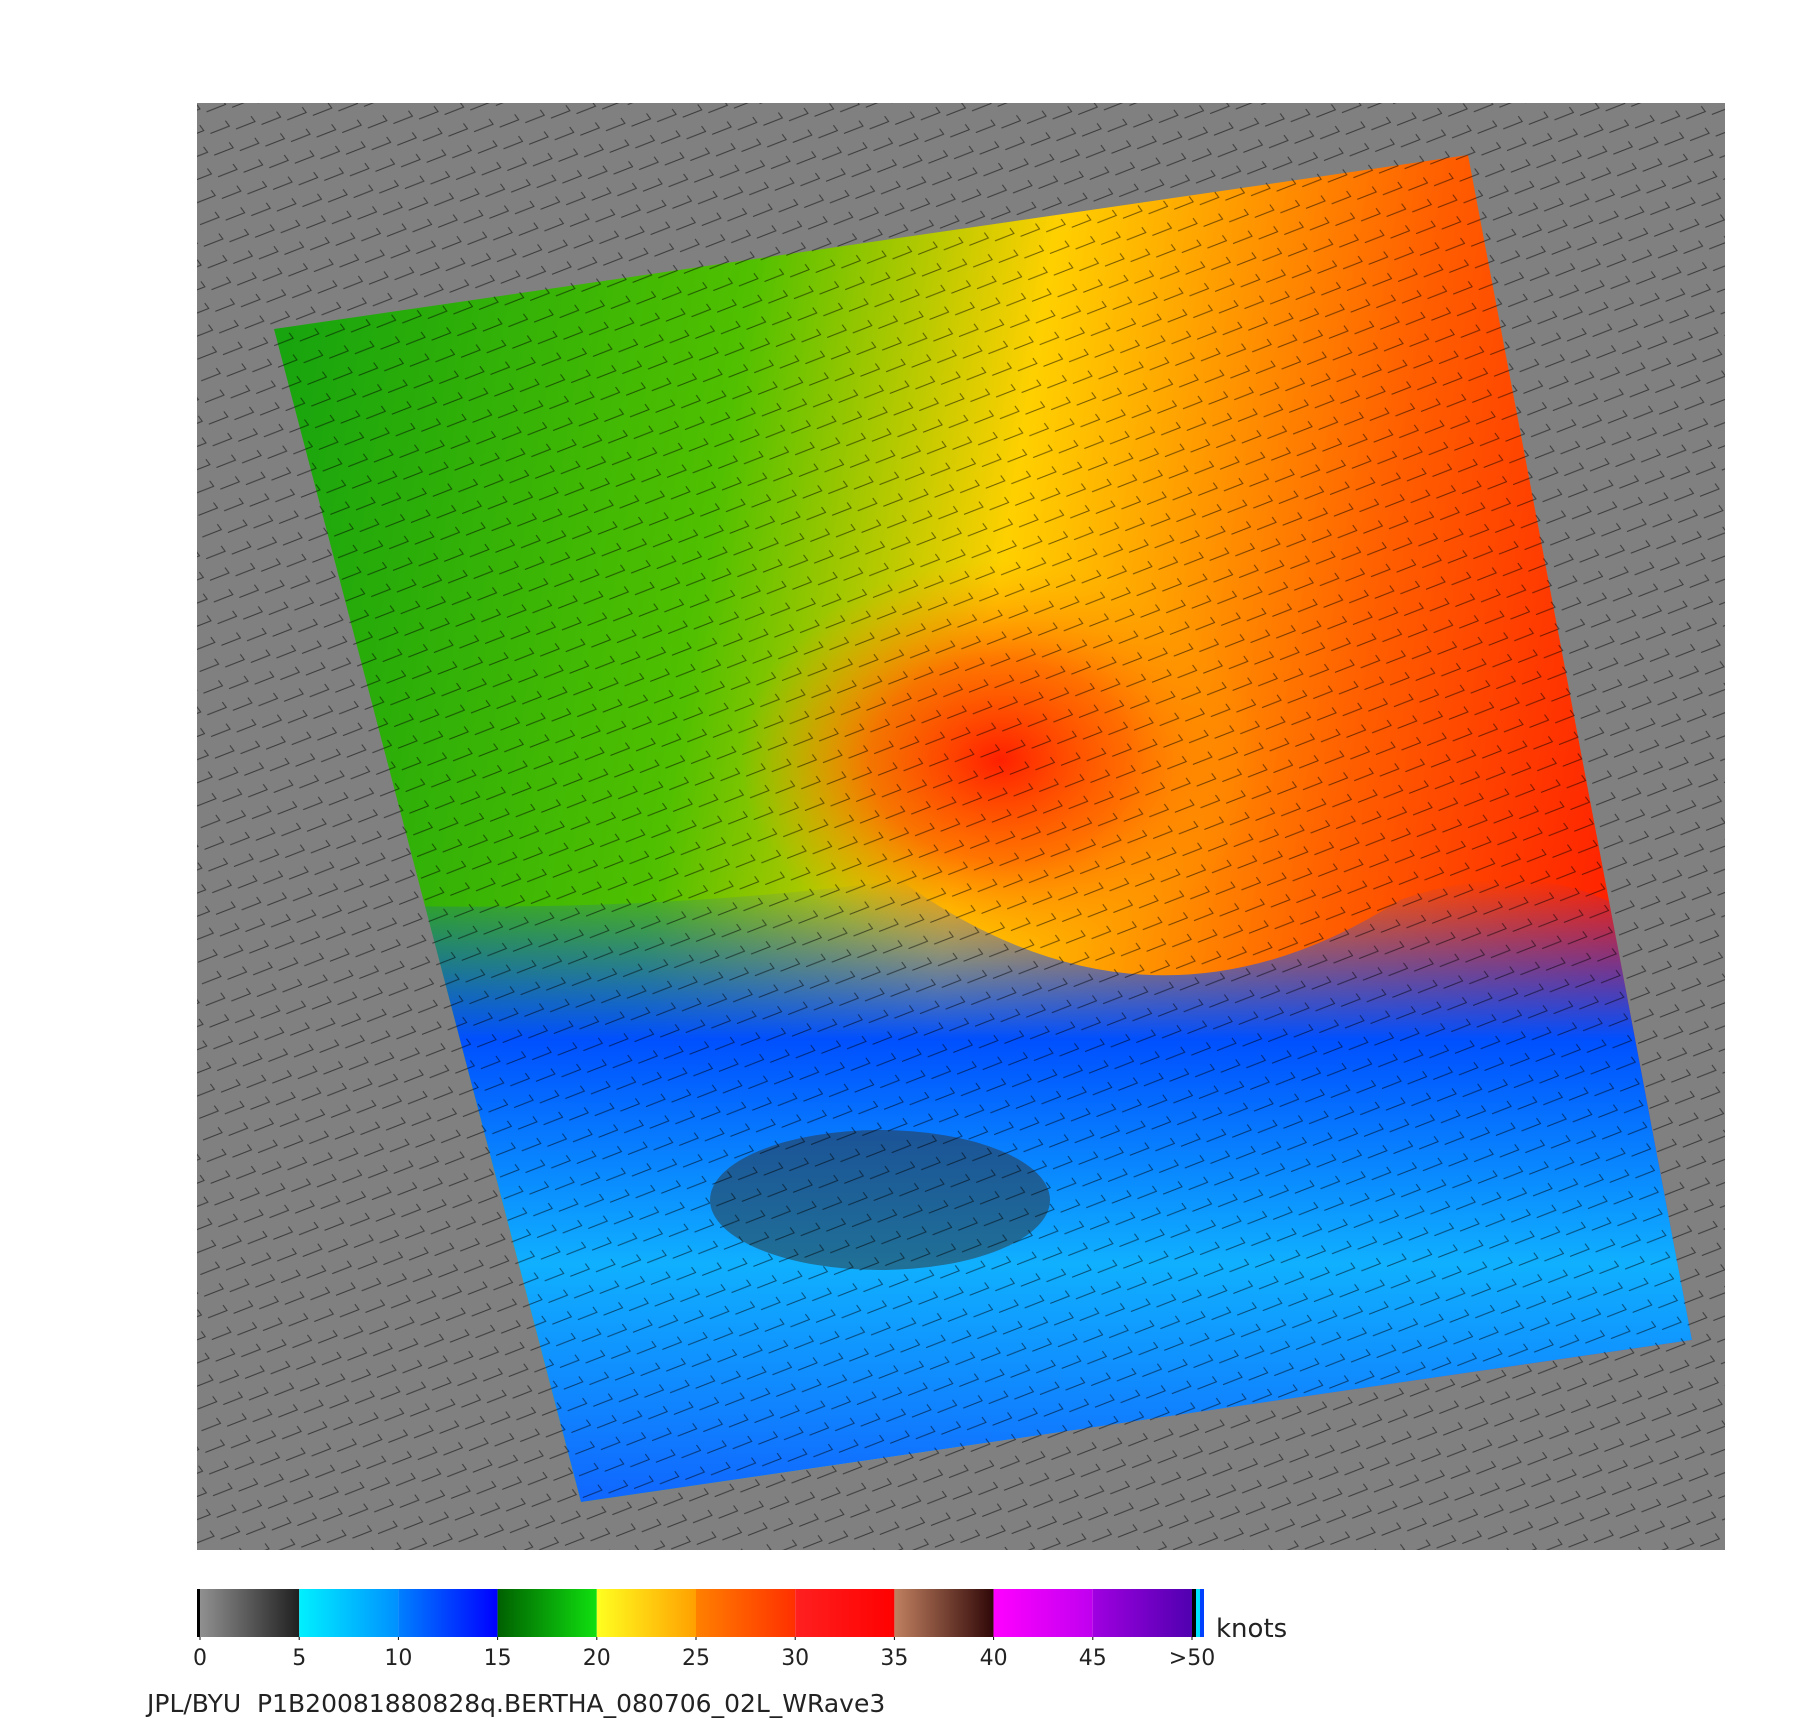 The image size is (1820, 1720). Describe the element at coordinates (398, 1658) in the screenshot. I see `tick-label: 10` at that location.